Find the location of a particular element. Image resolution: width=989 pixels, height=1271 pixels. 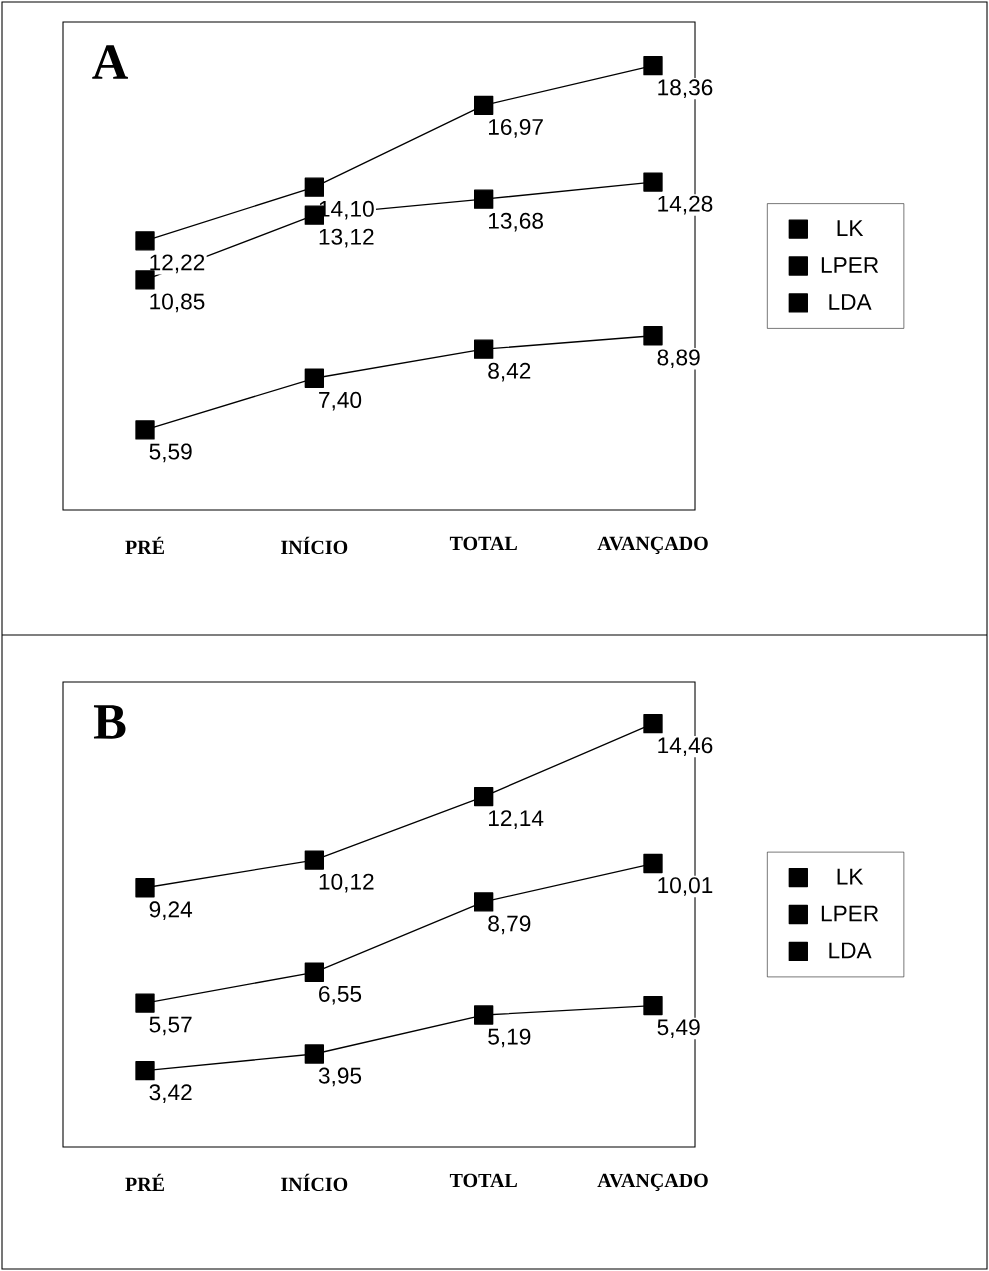

data-label: 5,19 is located at coordinates (509, 1038).